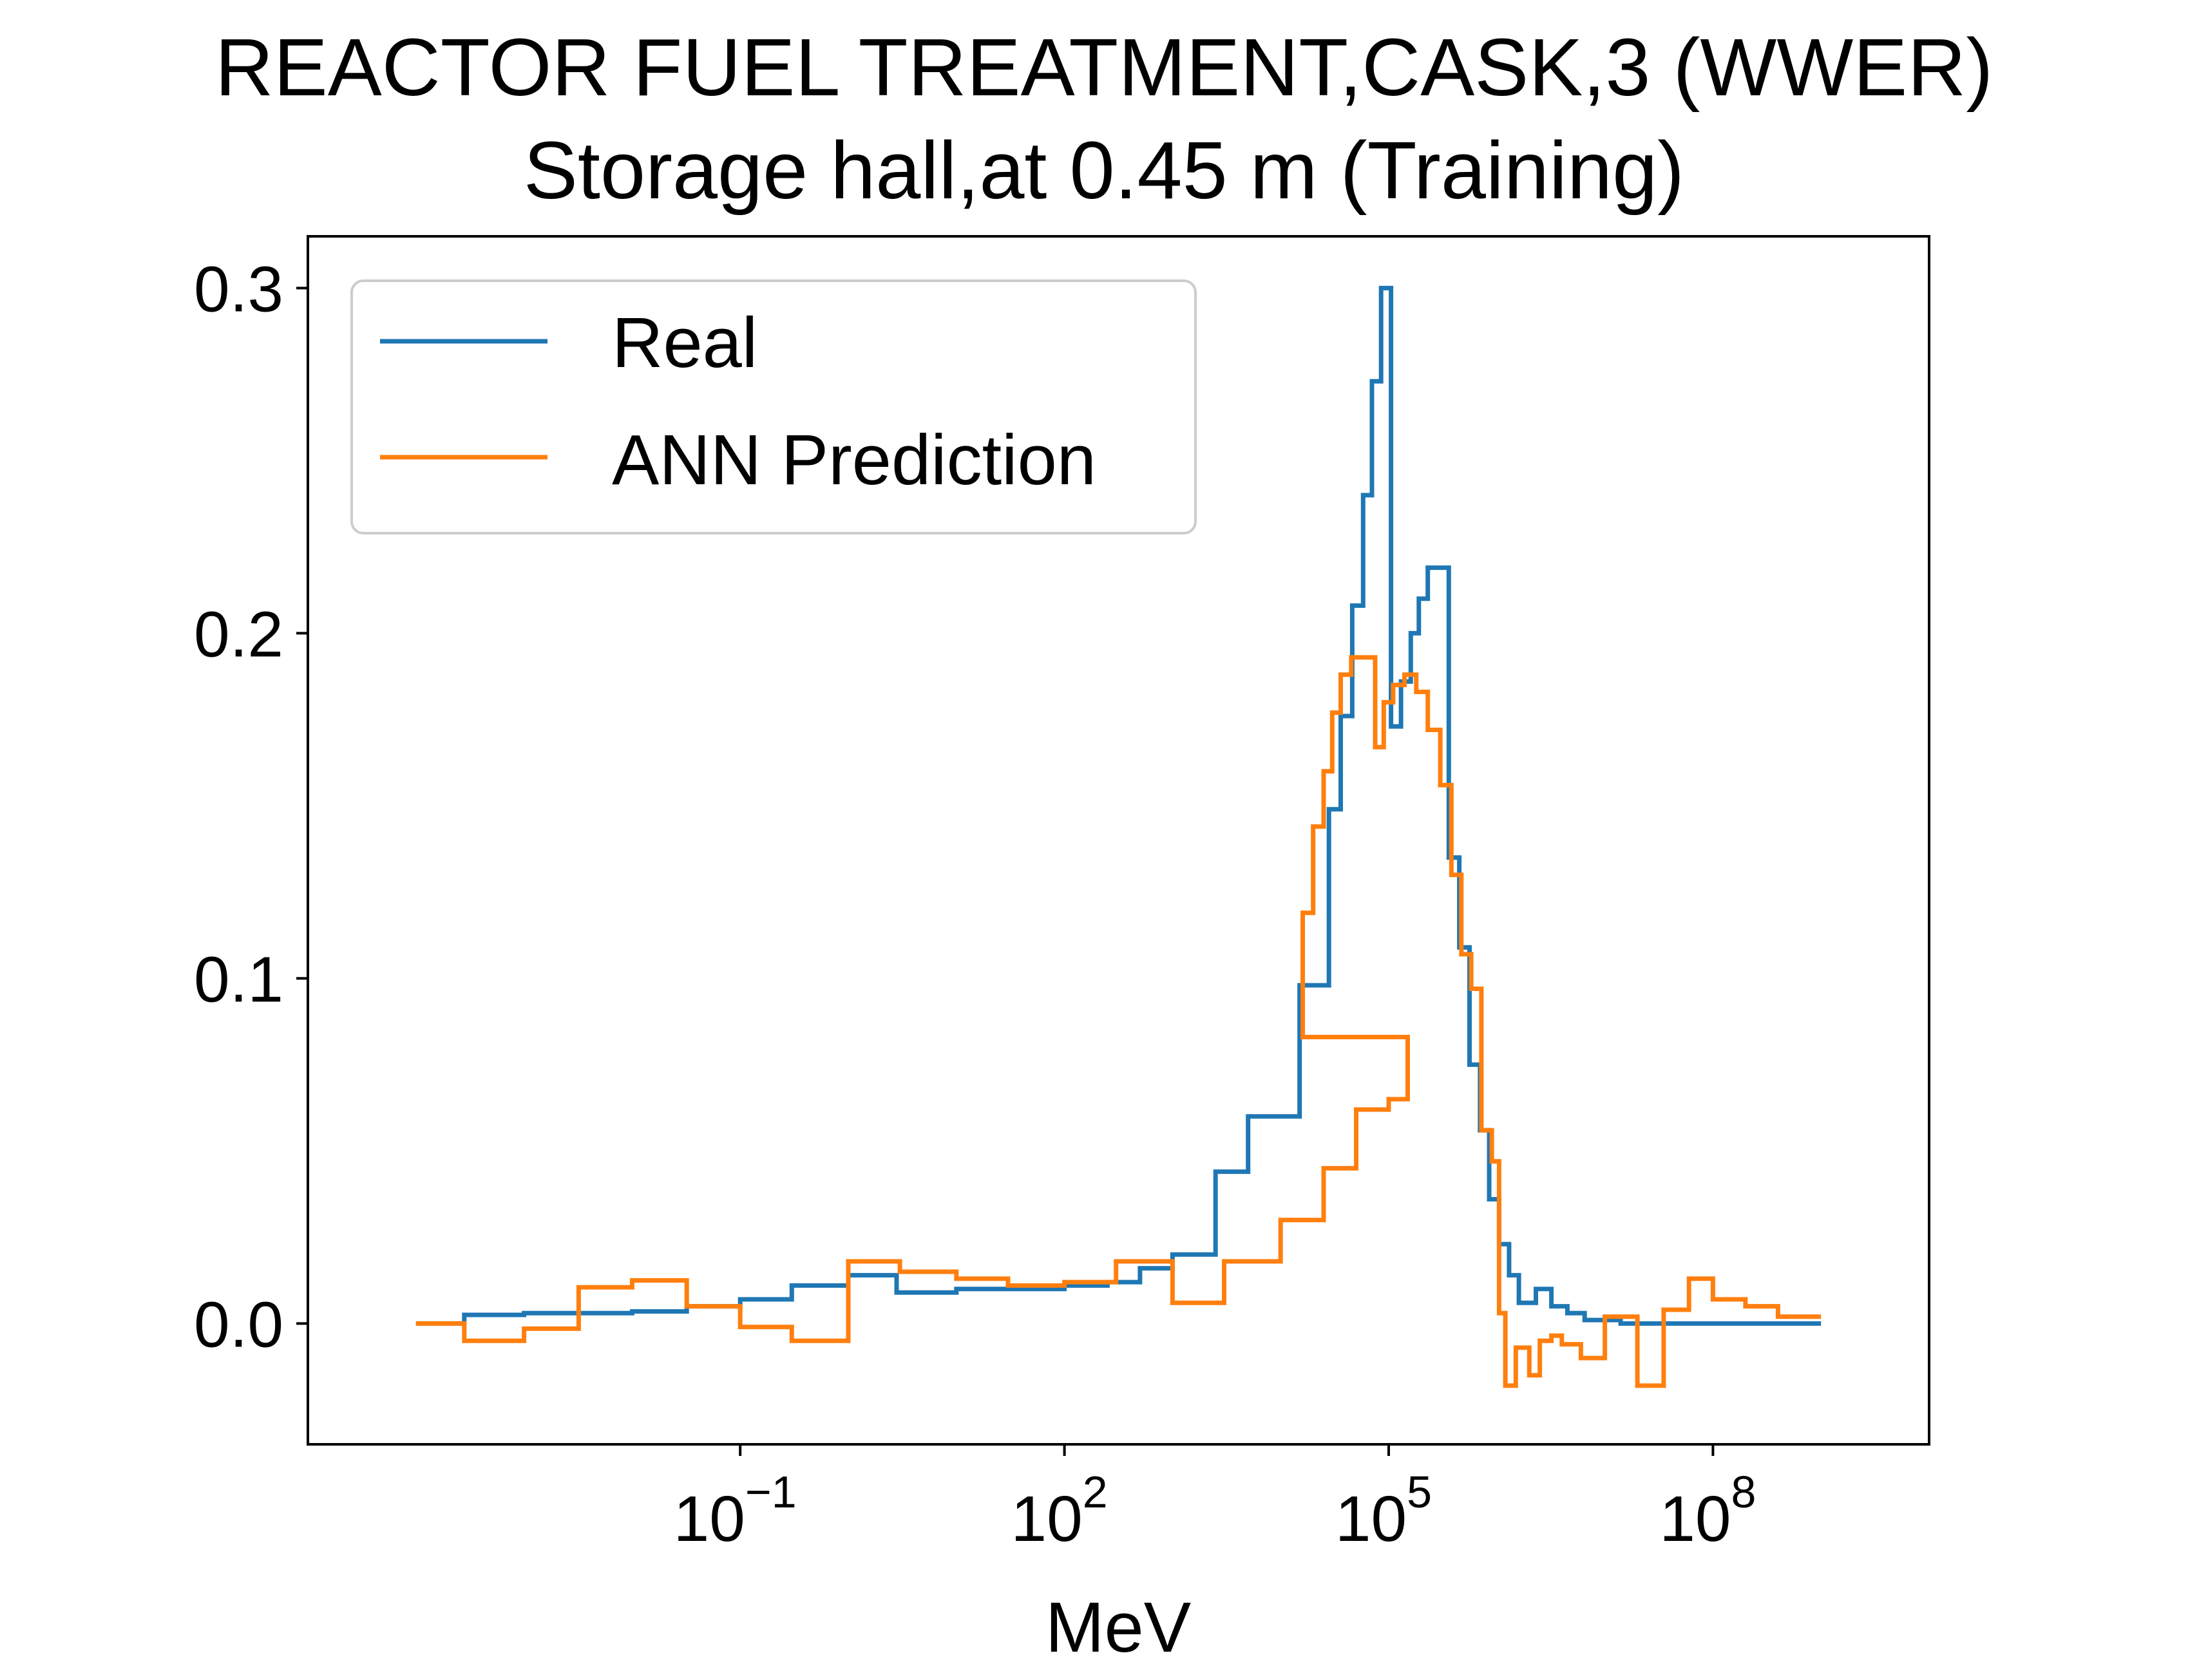 Image resolution: width=2208 pixels, height=1680 pixels. Describe the element at coordinates (238, 979) in the screenshot. I see `y-tick-label: 0.1` at that location.